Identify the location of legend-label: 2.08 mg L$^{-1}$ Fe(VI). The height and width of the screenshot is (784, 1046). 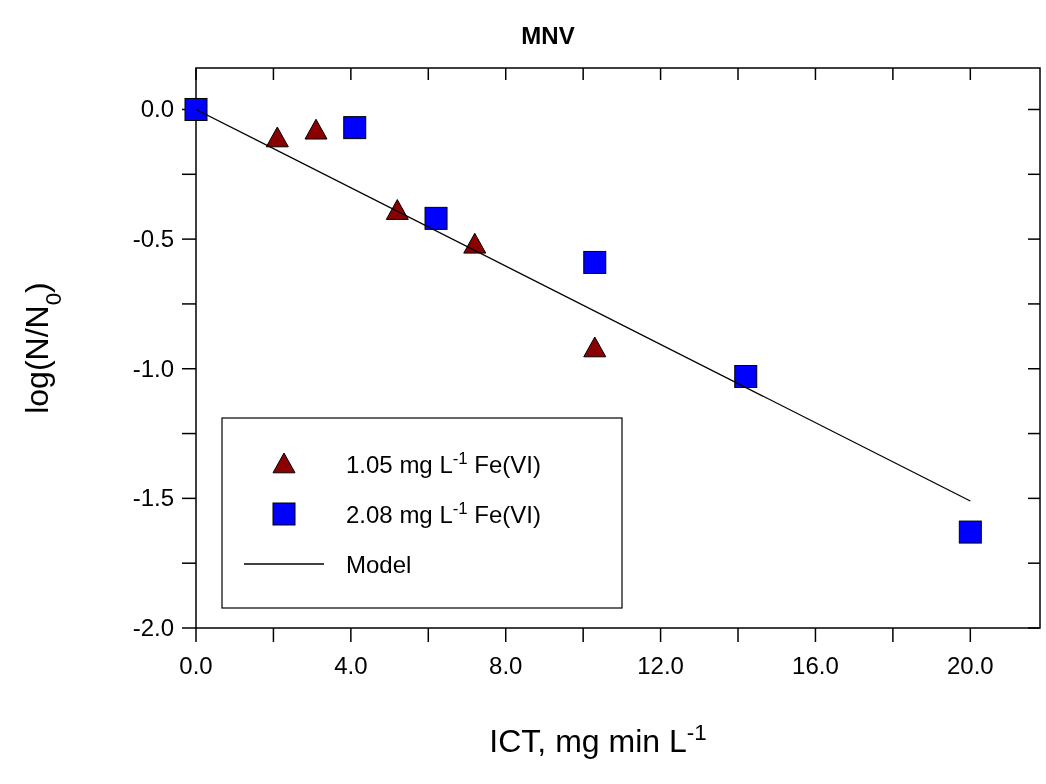
(443, 513).